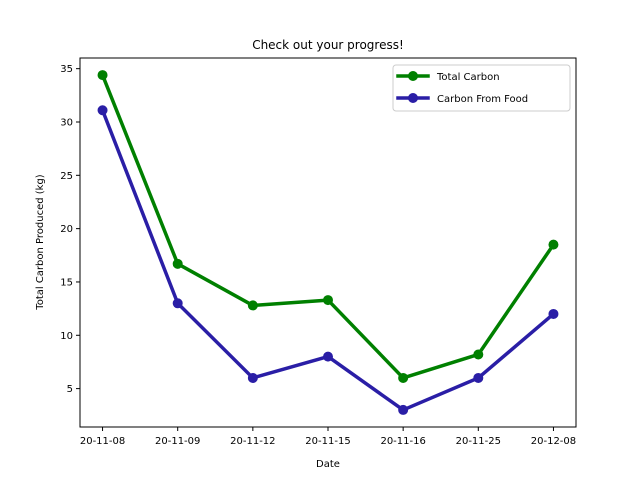 This screenshot has height=480, width=640. I want to click on legend: Total Carbon Carbon From Food, so click(481, 88).